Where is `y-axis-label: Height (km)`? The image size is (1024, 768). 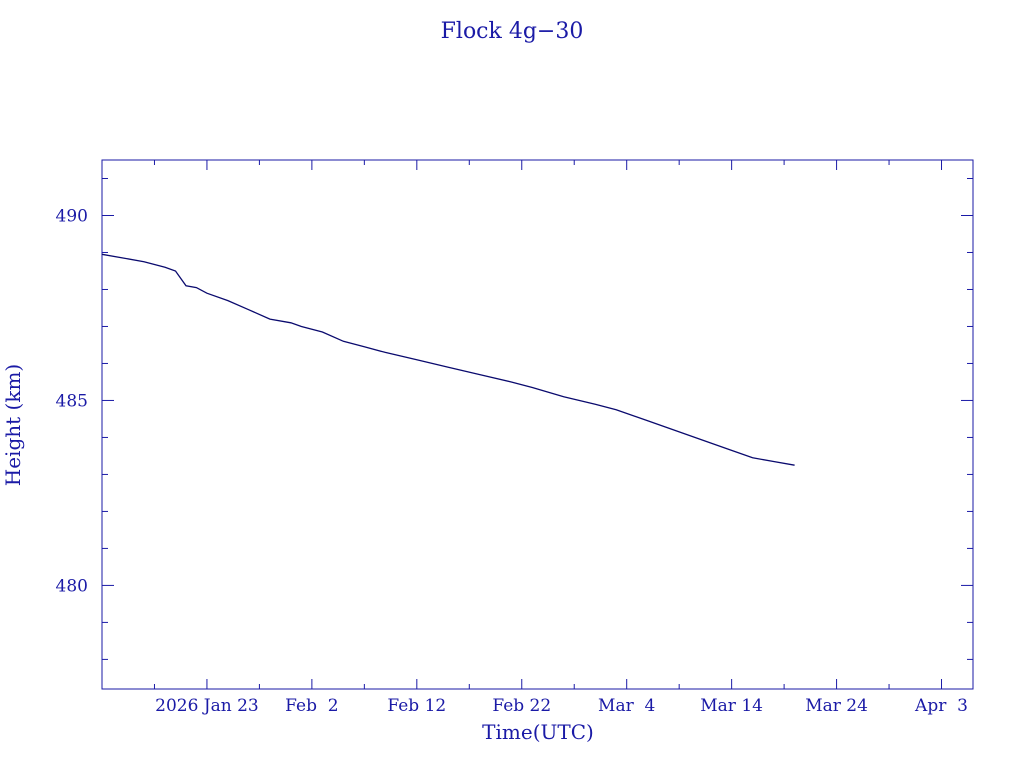
y-axis-label: Height (km) is located at coordinates (13, 425).